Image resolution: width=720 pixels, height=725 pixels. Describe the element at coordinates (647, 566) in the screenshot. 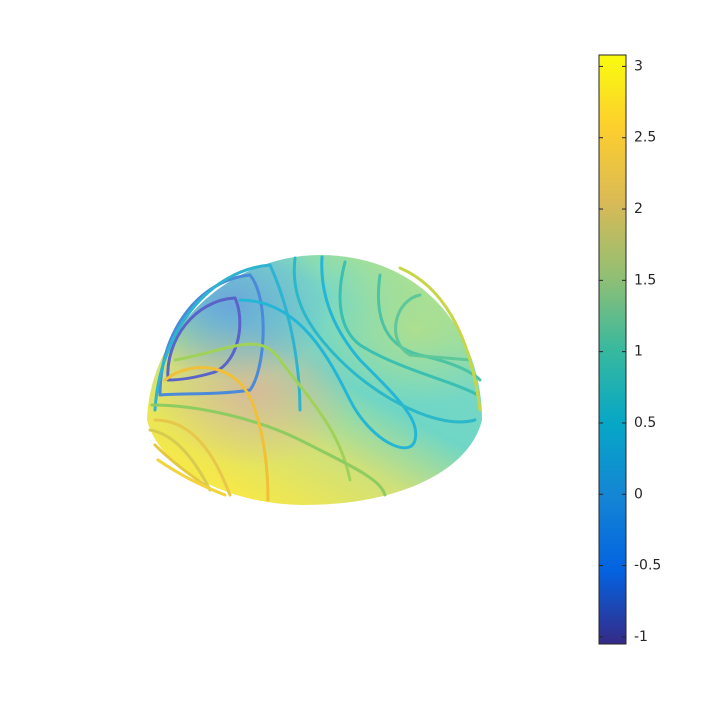

I see `colorbar-tick-label: -0.5` at that location.